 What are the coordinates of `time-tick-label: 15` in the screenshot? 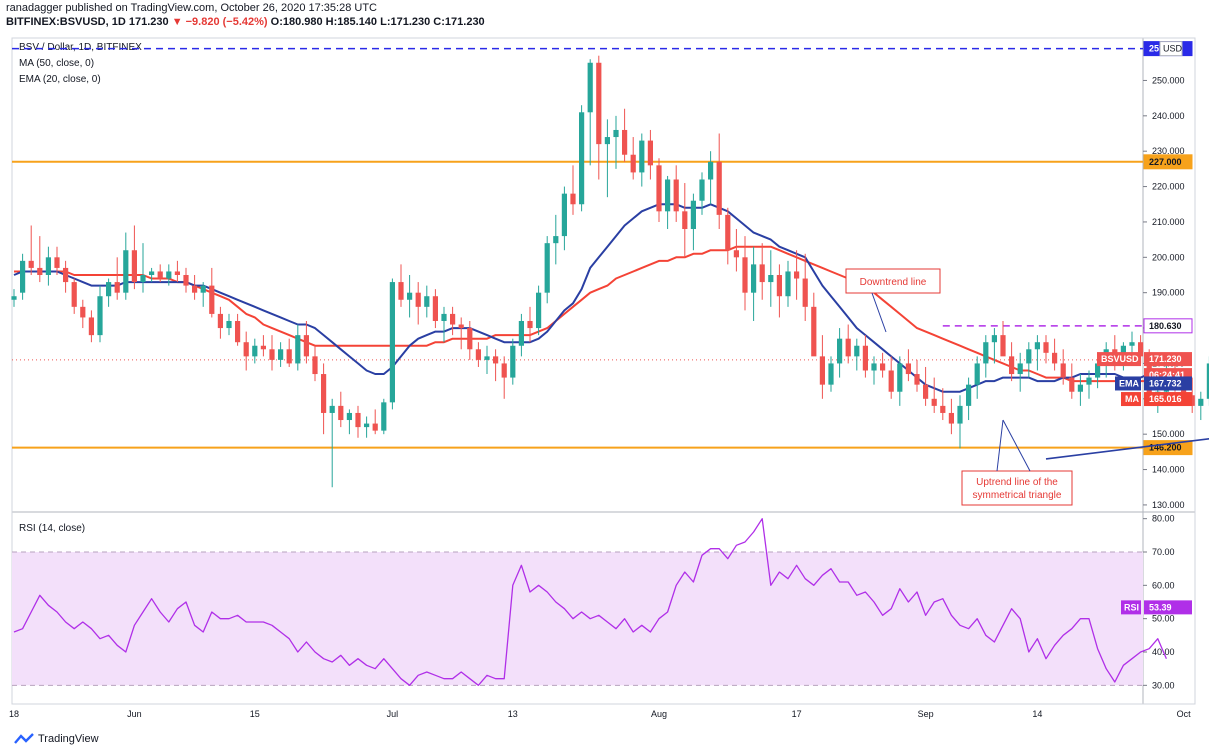 It's located at (255, 714).